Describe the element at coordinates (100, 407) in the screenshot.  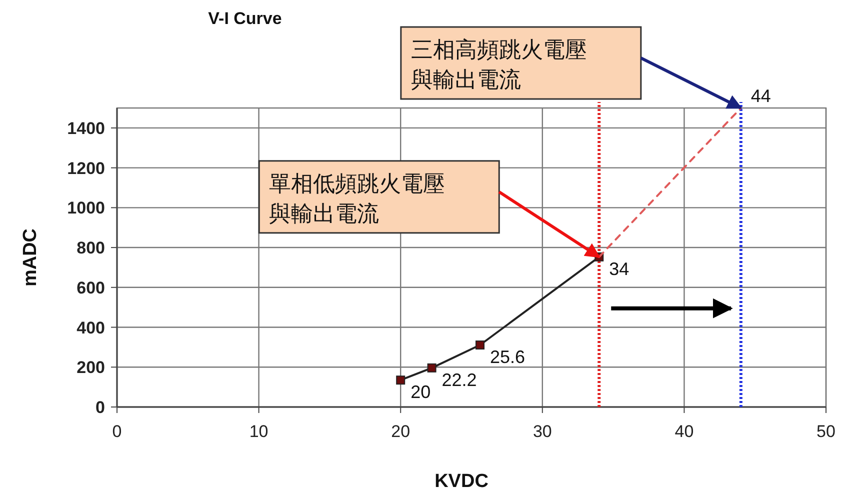
I see `y-tick-label: 0` at that location.